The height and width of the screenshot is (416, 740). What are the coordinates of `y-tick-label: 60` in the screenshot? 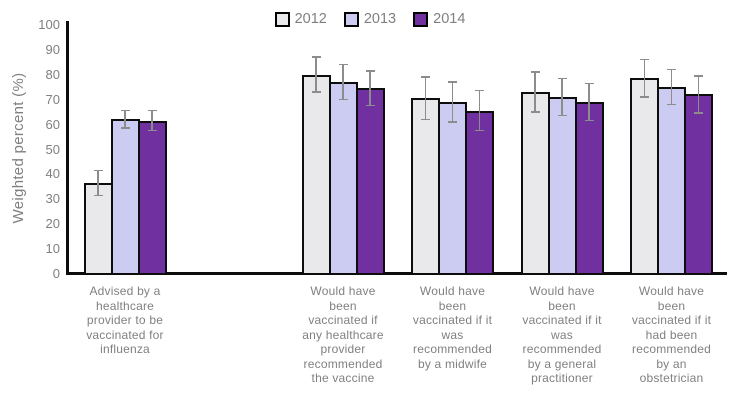 It's located at (52, 124).